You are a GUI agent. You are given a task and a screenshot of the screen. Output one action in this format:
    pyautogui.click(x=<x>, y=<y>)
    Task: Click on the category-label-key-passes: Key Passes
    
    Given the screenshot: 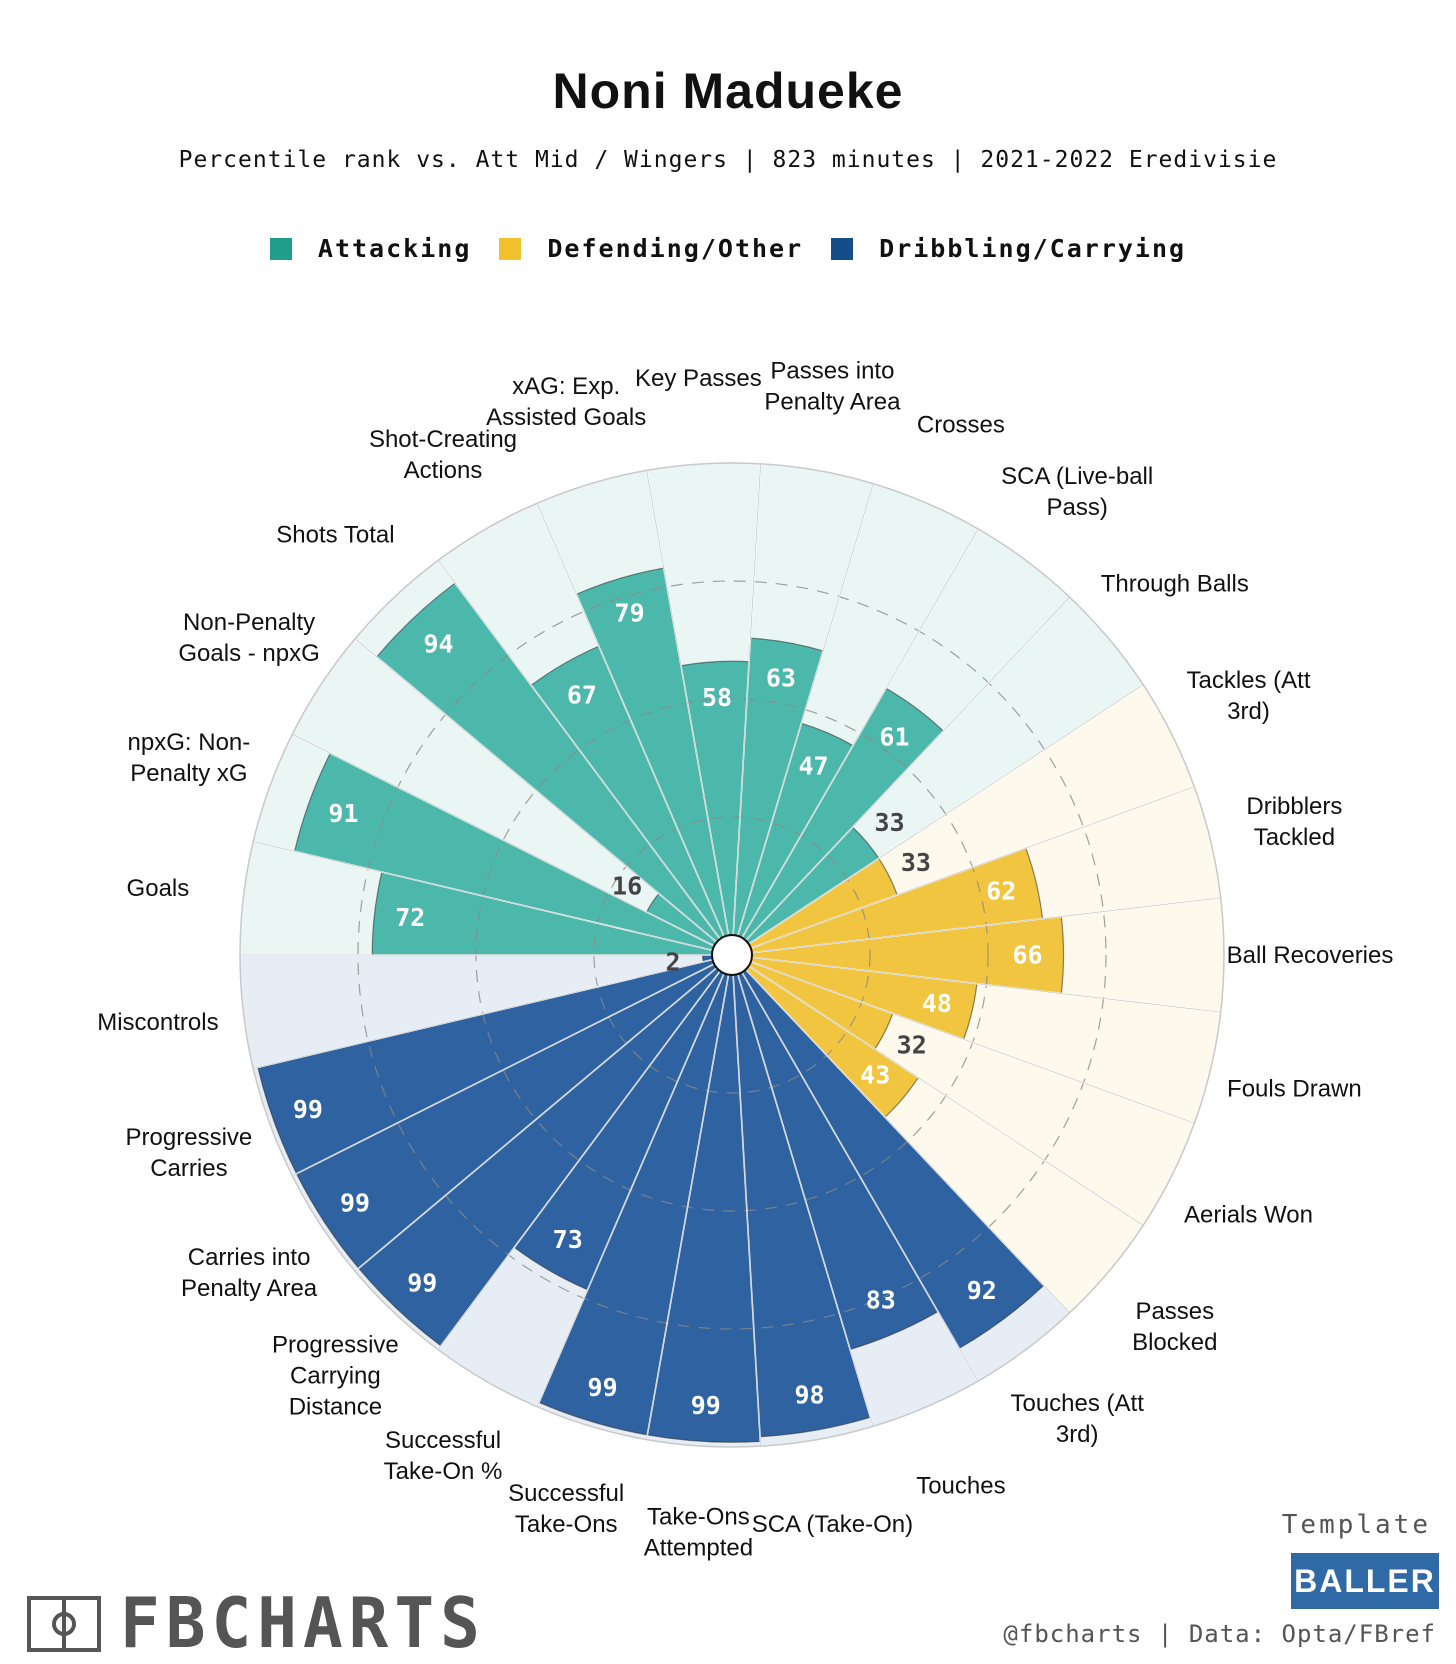 What is the action you would take?
    pyautogui.click(x=698, y=378)
    